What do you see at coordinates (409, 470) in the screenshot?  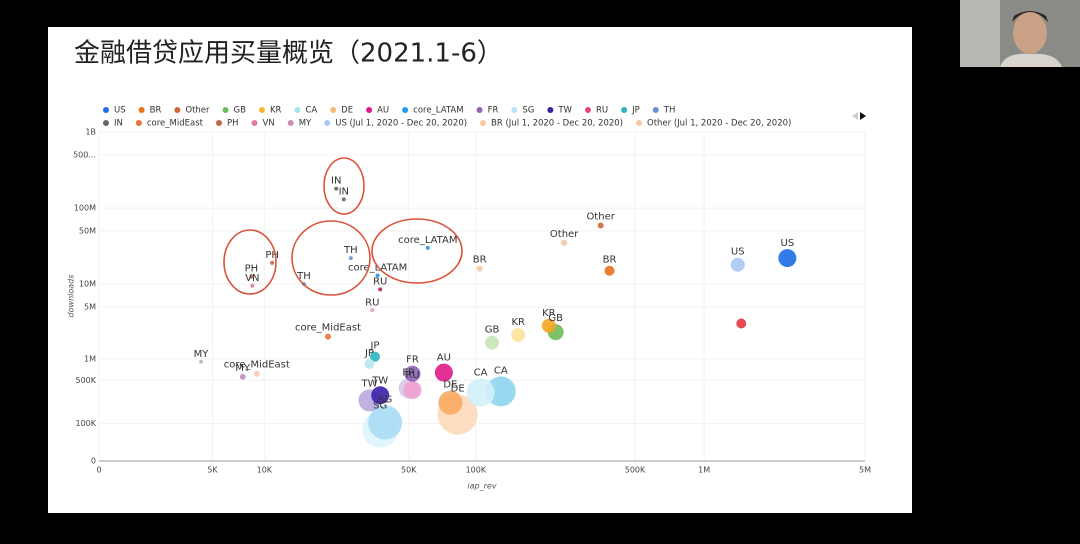 I see `x-tick-label: 50K` at bounding box center [409, 470].